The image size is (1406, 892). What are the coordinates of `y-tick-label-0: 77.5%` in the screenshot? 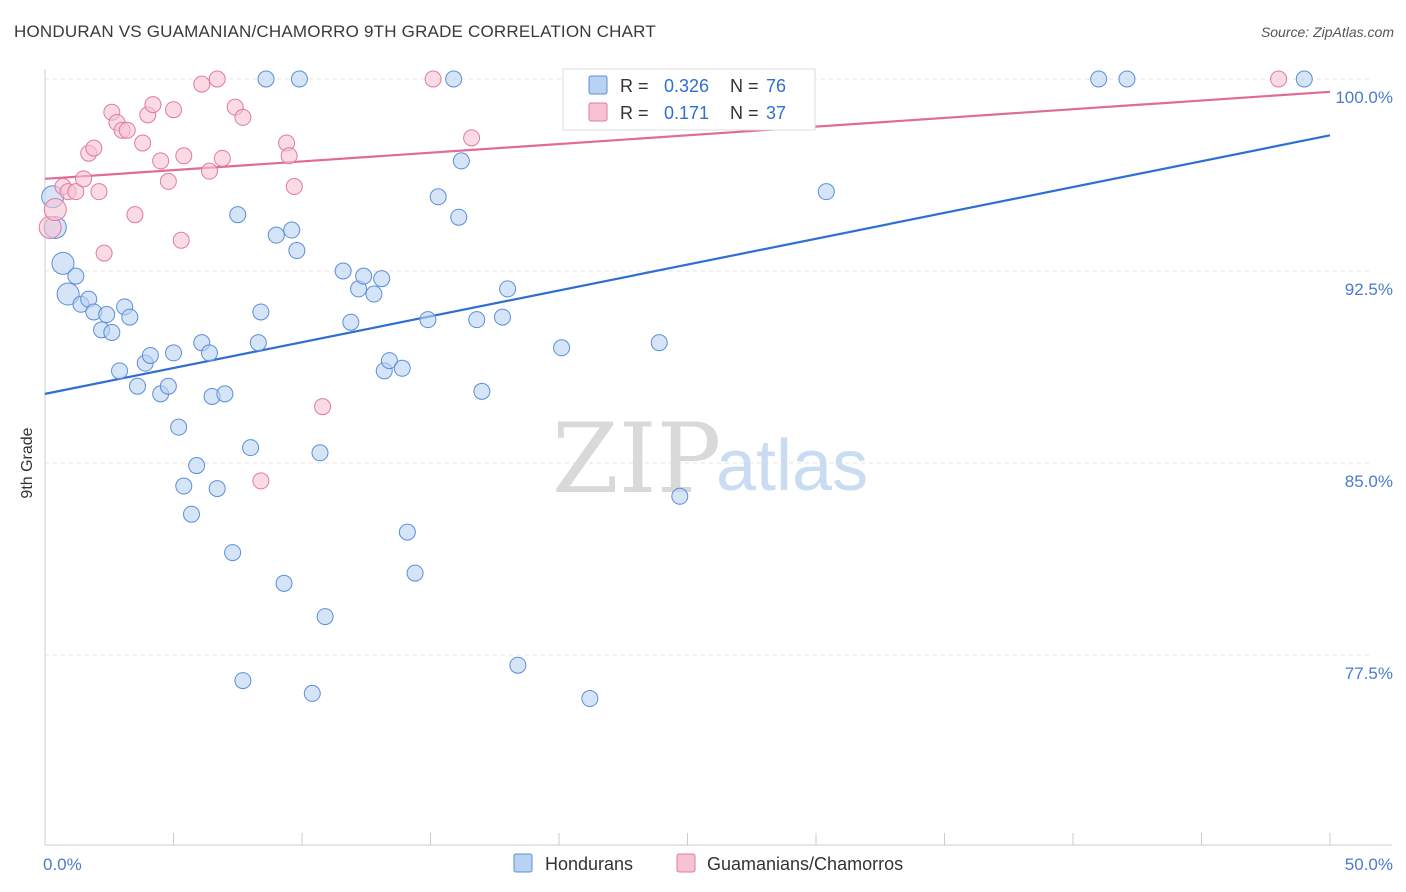 It's located at (1369, 673).